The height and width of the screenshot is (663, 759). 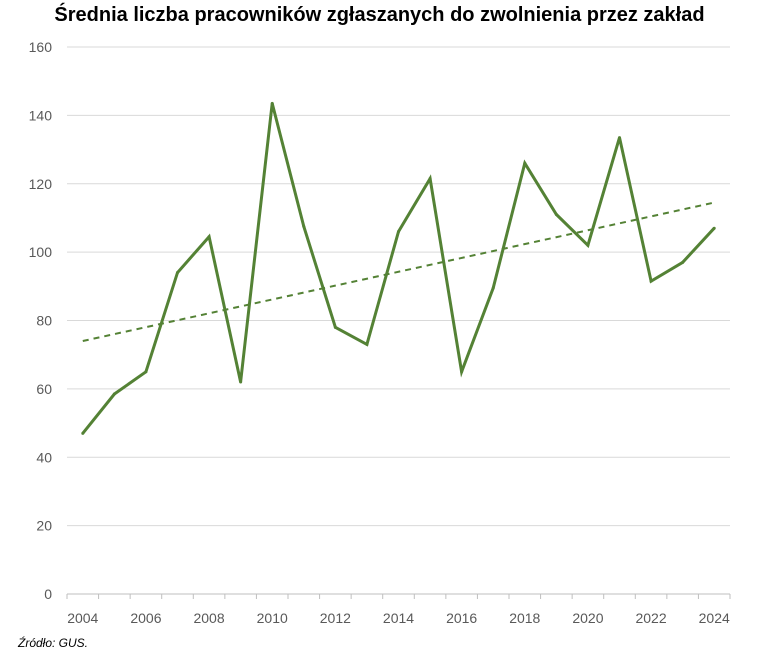 I want to click on y-tick-label: 80, so click(x=44, y=321).